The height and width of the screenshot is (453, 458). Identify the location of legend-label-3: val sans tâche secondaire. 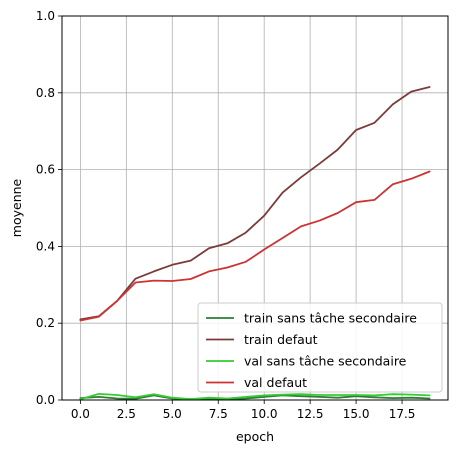
(325, 361).